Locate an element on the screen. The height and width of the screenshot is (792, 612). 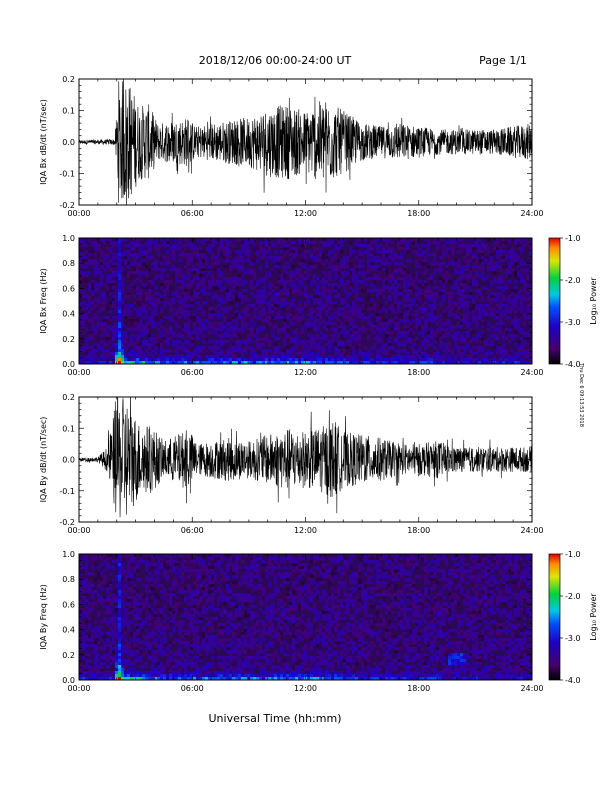
colorbar-tick-label: -4.0 is located at coordinates (573, 364).